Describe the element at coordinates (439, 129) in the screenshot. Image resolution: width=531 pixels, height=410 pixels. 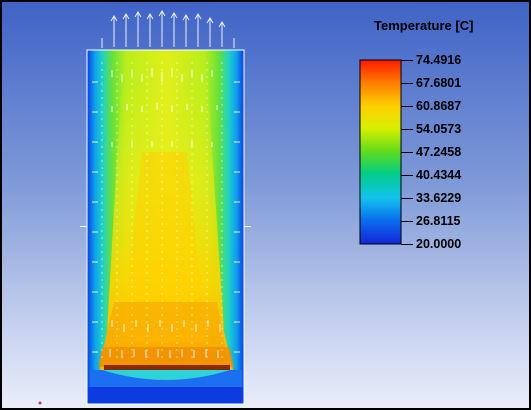
I see `legend-label: 54.0573` at that location.